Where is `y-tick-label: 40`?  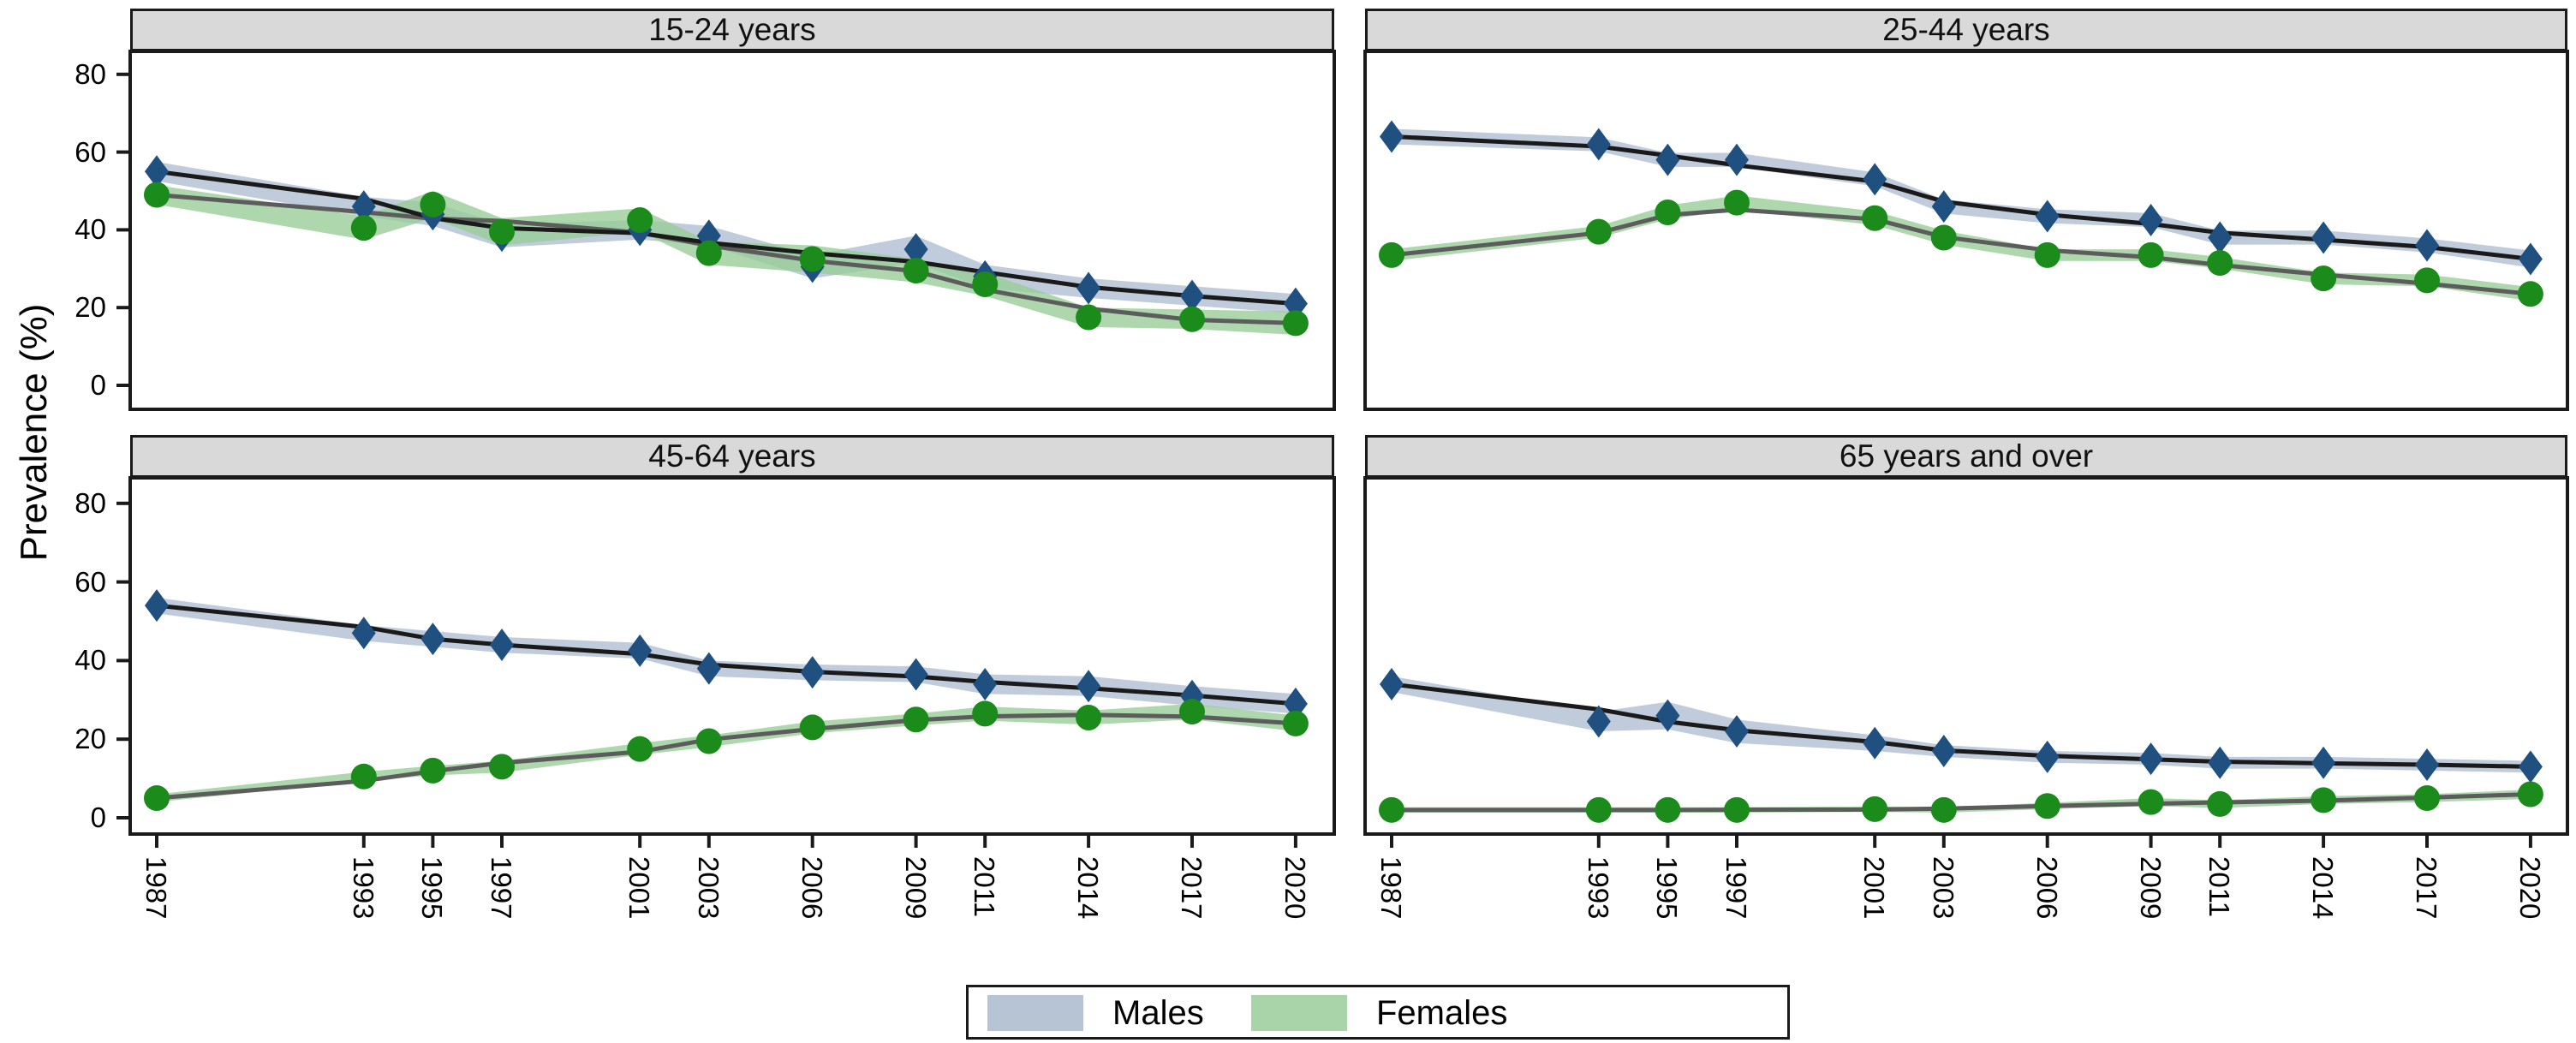
y-tick-label: 40 is located at coordinates (90, 660).